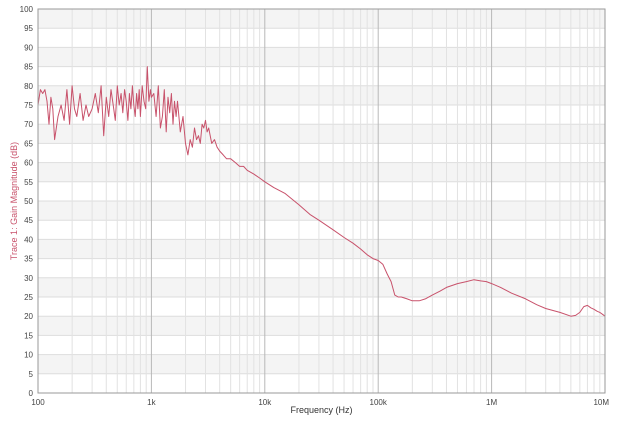 Image resolution: width=621 pixels, height=421 pixels. Describe the element at coordinates (28, 143) in the screenshot. I see `y-tick-label: 65` at that location.